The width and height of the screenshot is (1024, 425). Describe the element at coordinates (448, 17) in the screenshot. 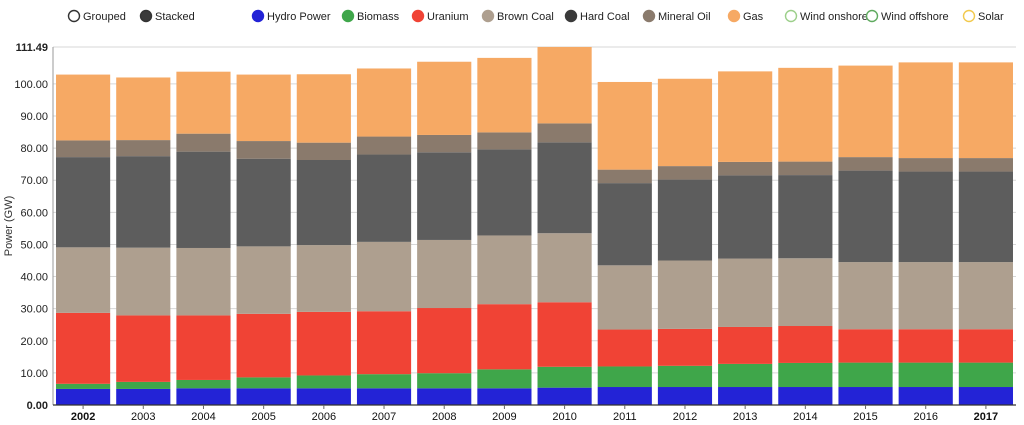

I see `legend-label: Uranium` at that location.